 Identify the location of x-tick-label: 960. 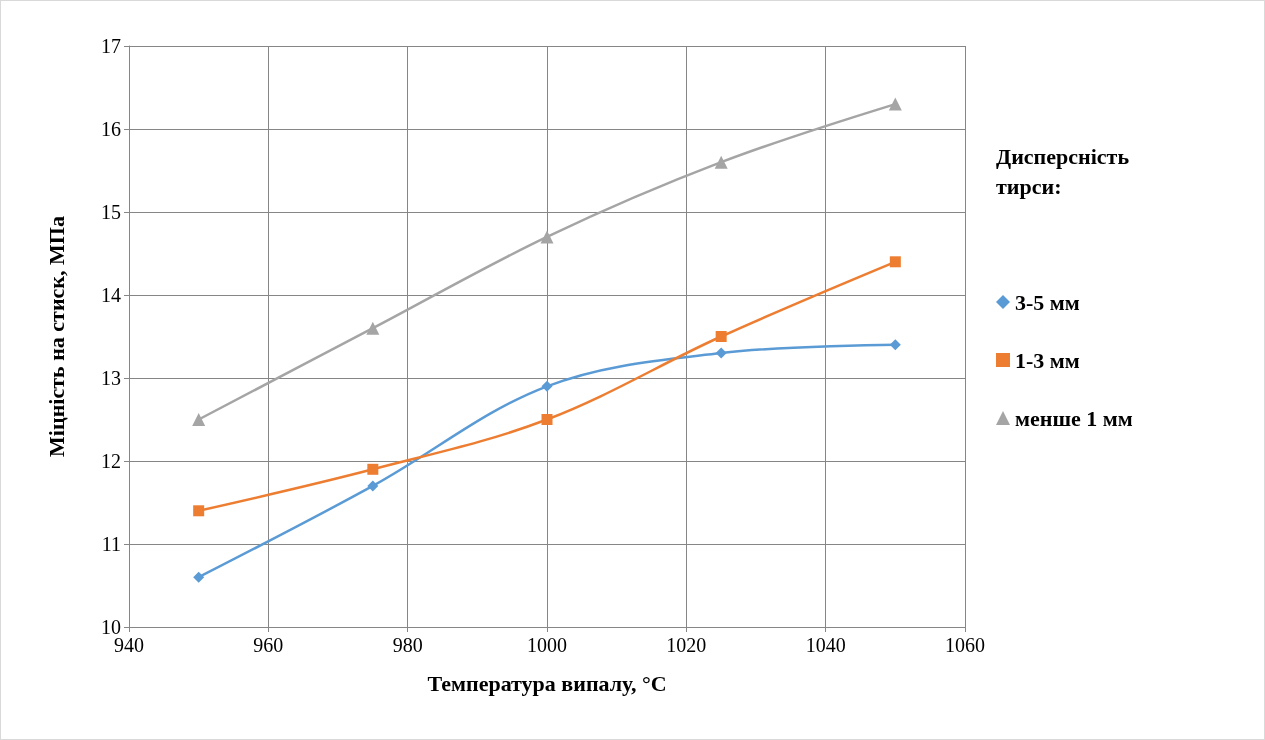
(268, 645).